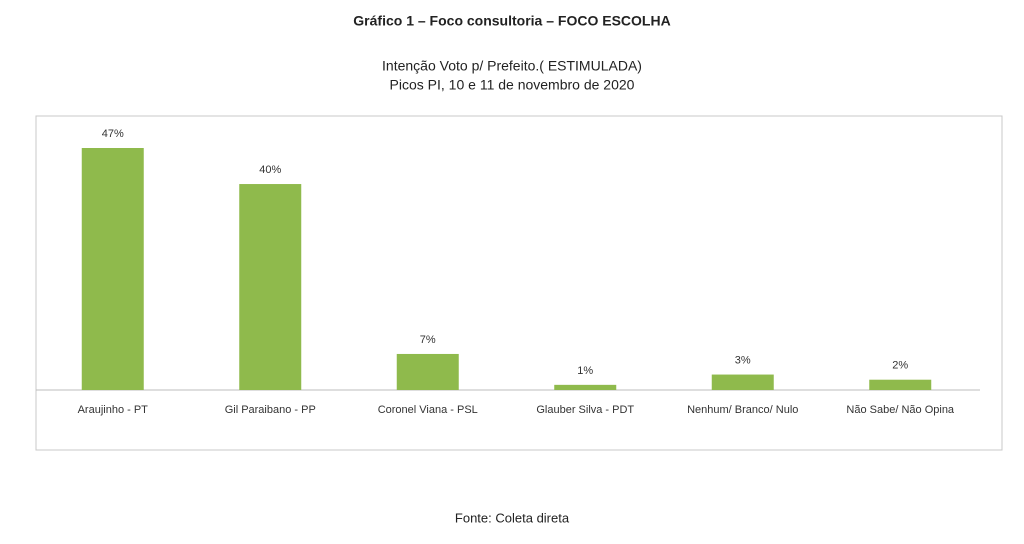 Image resolution: width=1024 pixels, height=544 pixels. What do you see at coordinates (428, 410) in the screenshot?
I see `x-tick-label: Coronel Viana - PSL` at bounding box center [428, 410].